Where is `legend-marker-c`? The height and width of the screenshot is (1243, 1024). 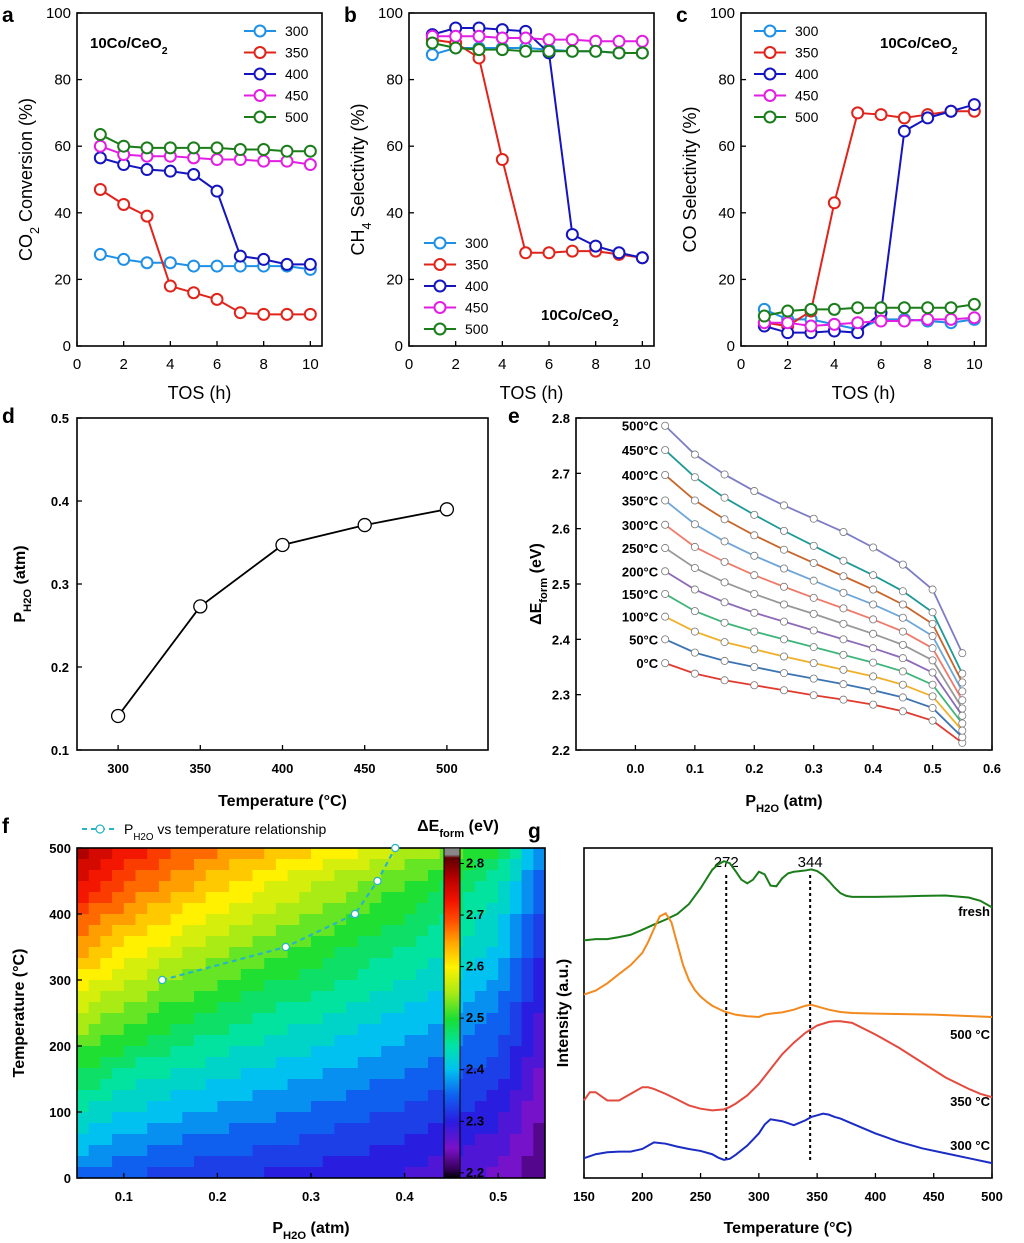 legend-marker-c is located at coordinates (770, 117).